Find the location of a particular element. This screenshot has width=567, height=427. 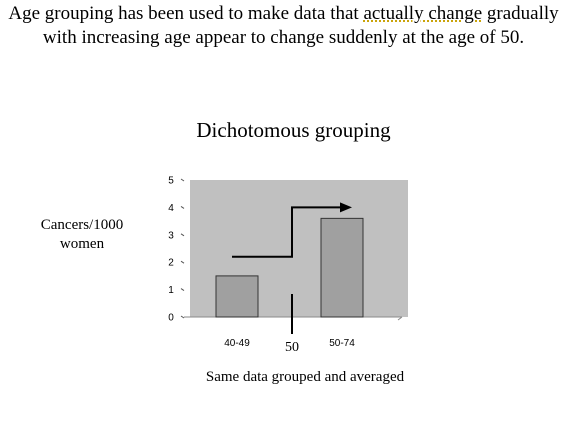

chart-title: Dichotomous grouping is located at coordinates (293, 130).